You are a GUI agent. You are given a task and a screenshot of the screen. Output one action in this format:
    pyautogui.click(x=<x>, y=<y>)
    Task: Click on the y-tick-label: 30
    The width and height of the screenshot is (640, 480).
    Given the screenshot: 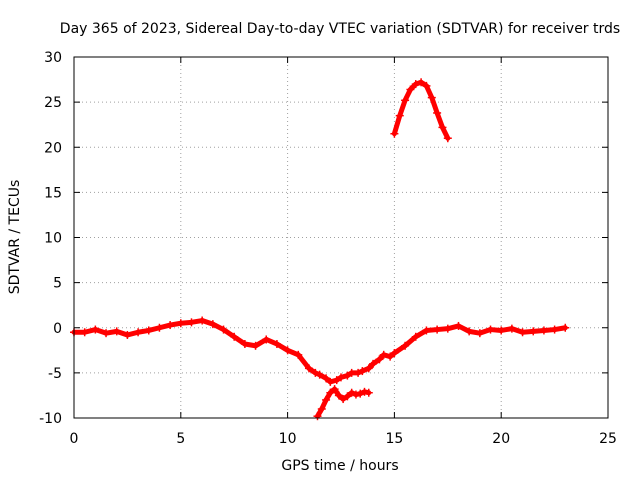 What is the action you would take?
    pyautogui.click(x=53, y=58)
    